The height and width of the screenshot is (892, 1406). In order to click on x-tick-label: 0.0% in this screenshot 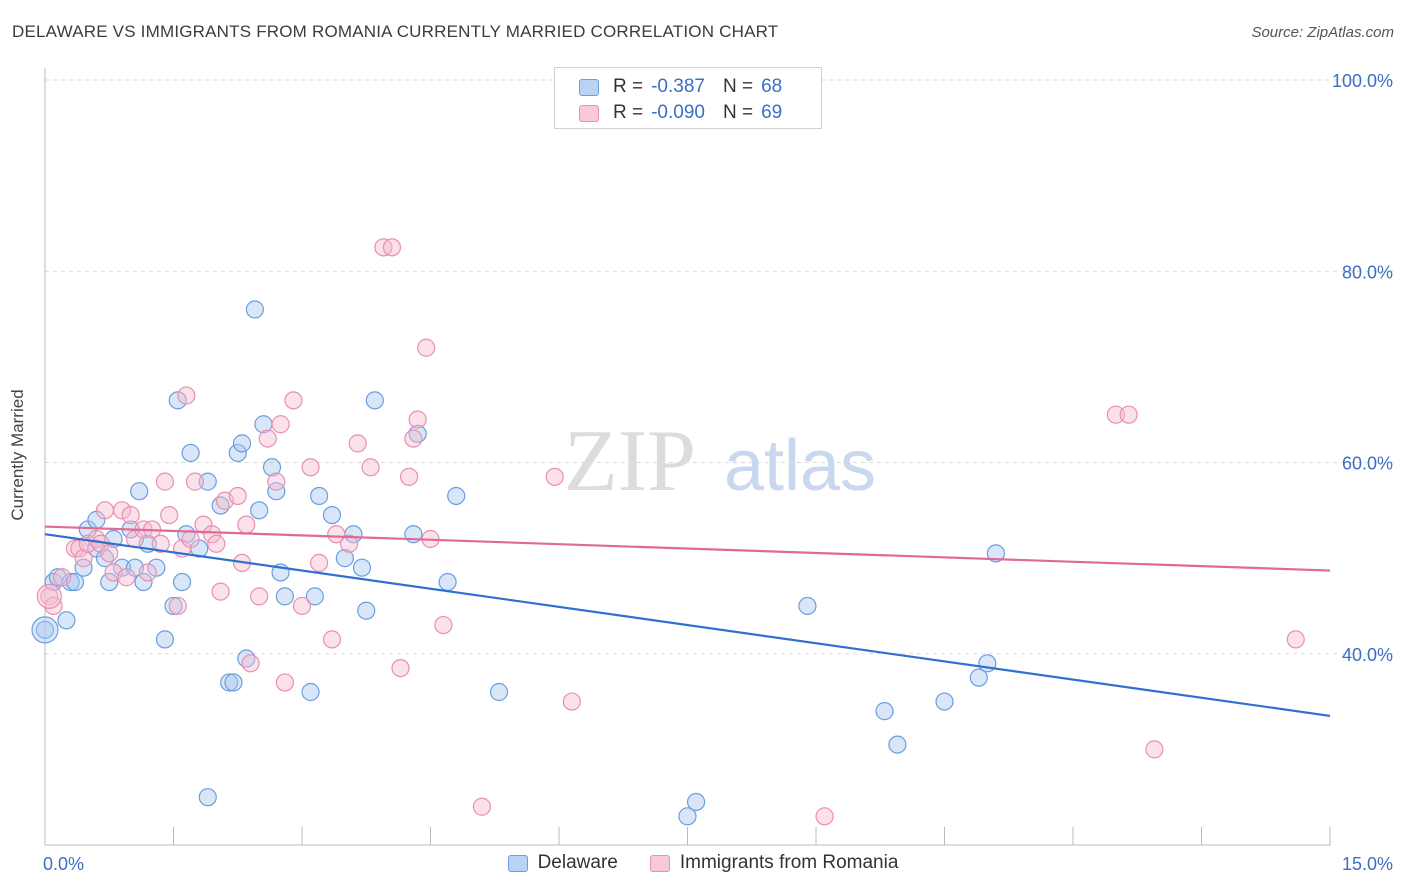, I will do `click(63, 864)`.